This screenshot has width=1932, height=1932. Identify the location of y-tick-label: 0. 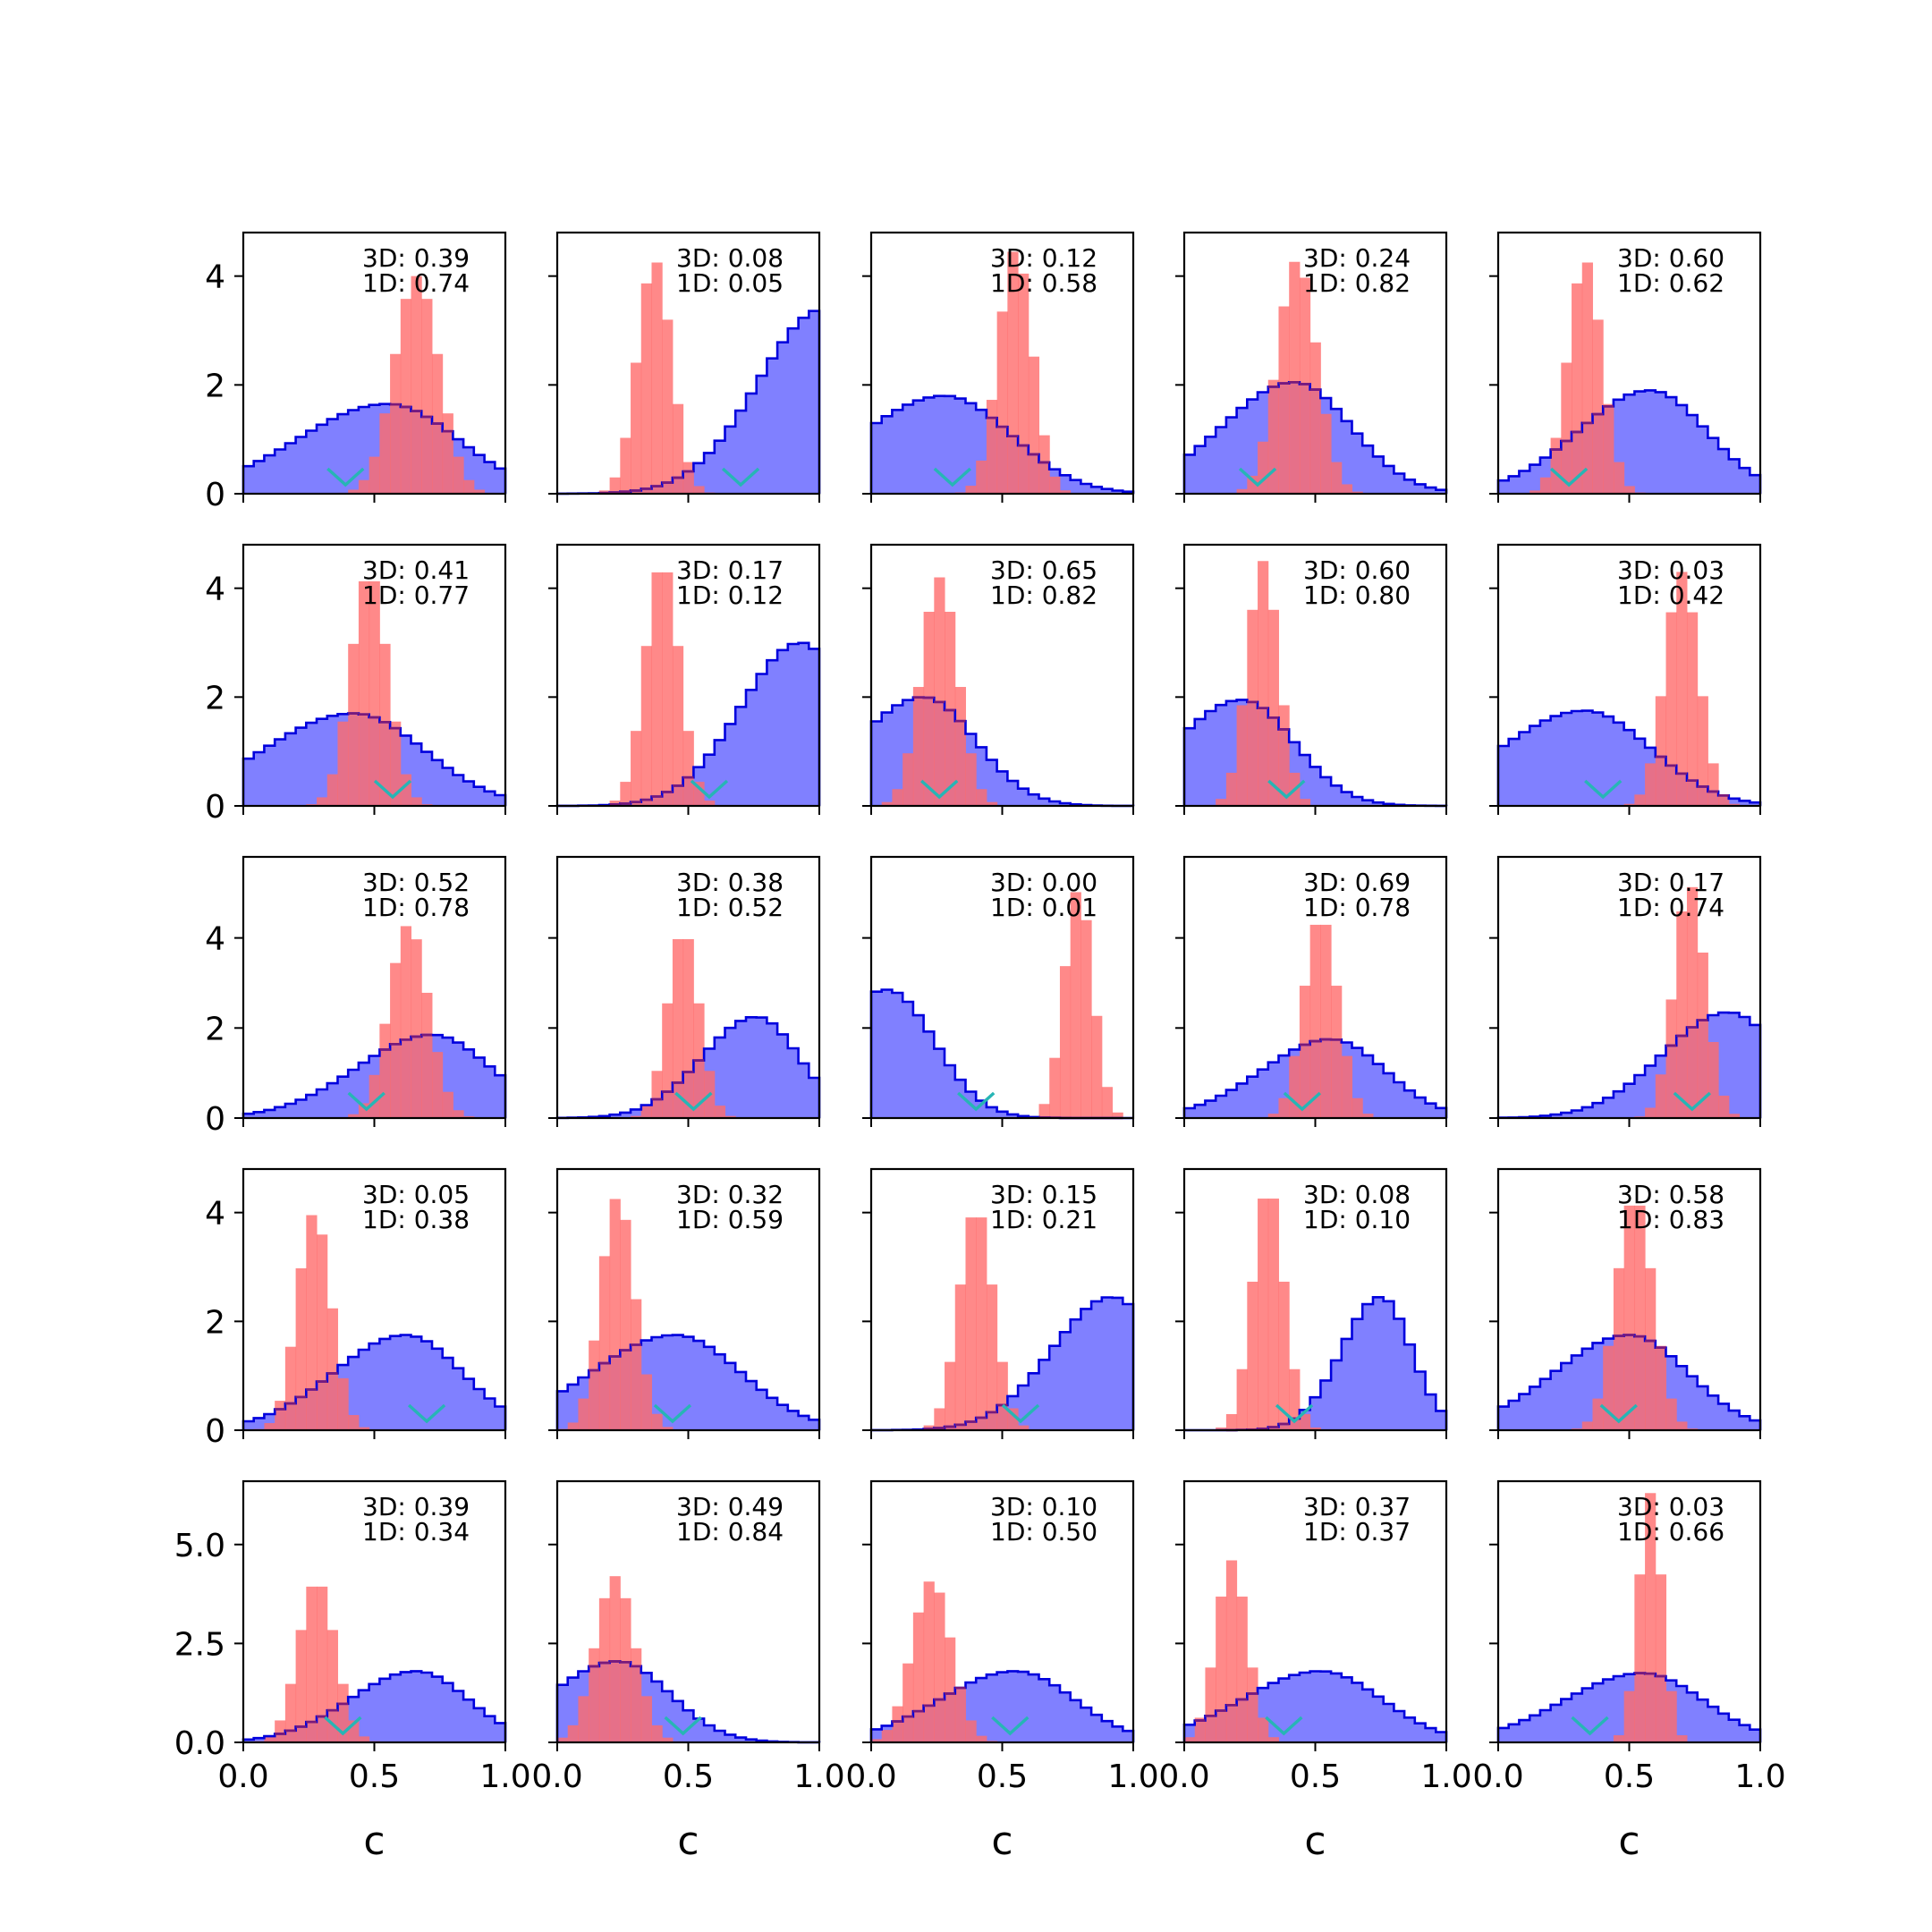
(215, 807).